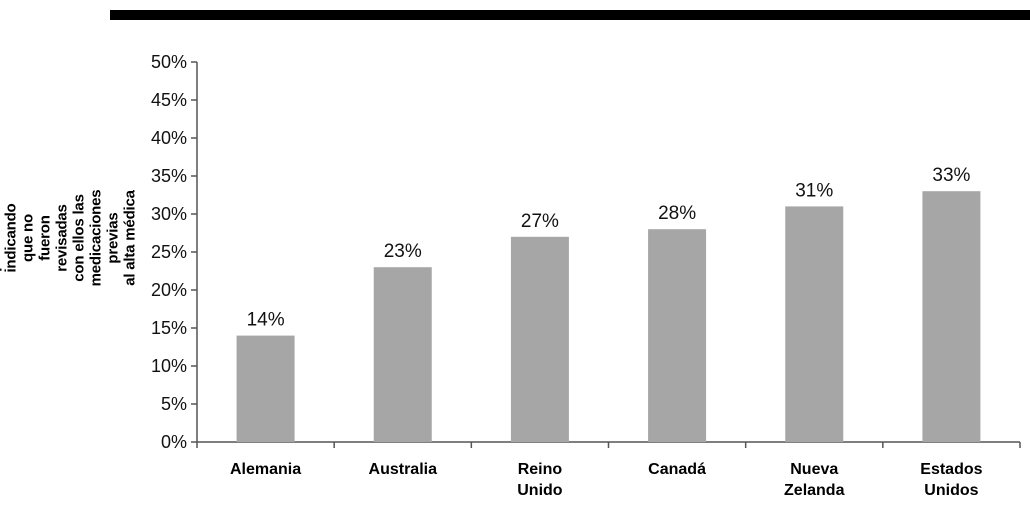 The image size is (1030, 532). Describe the element at coordinates (951, 469) in the screenshot. I see `category-label-line: Estados` at that location.